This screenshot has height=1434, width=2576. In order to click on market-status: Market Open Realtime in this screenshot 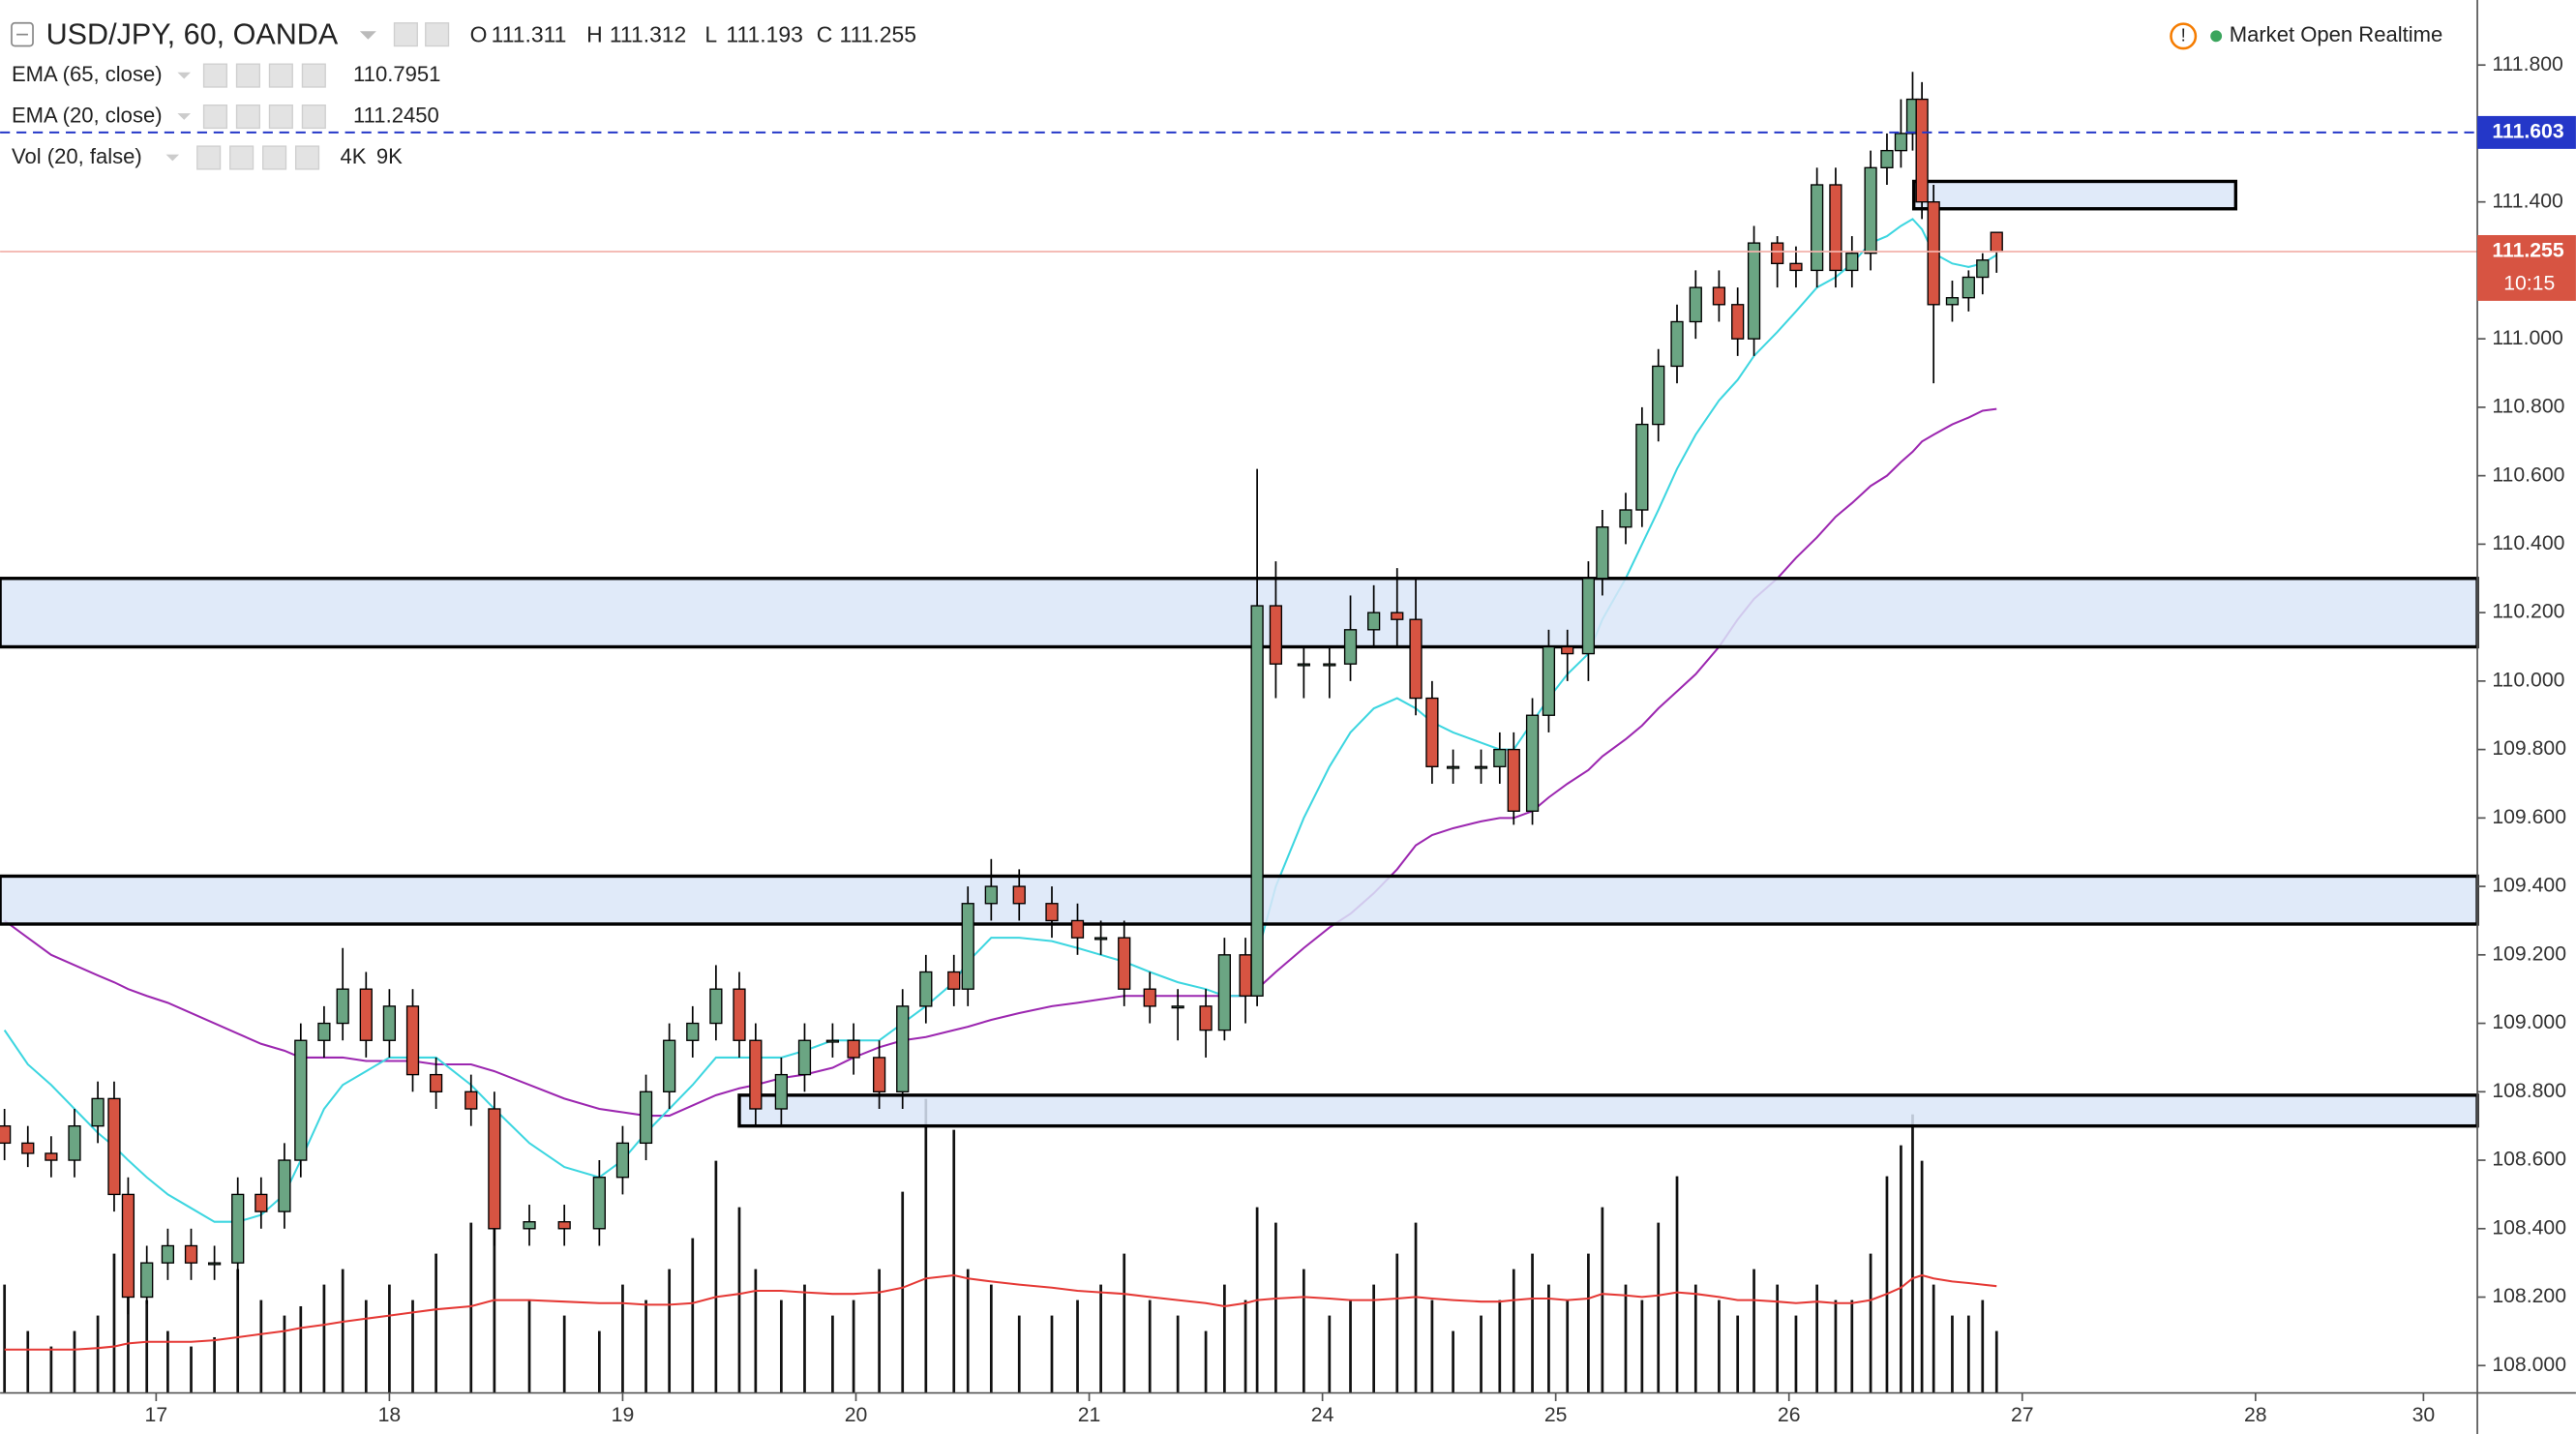, I will do `click(2336, 34)`.